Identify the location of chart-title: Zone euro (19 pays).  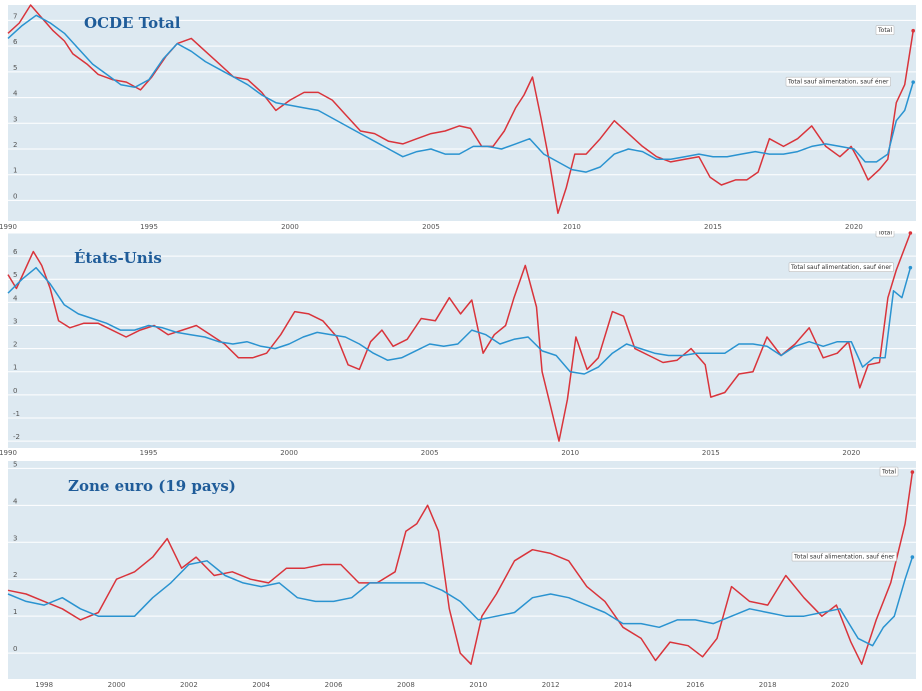
(152, 486).